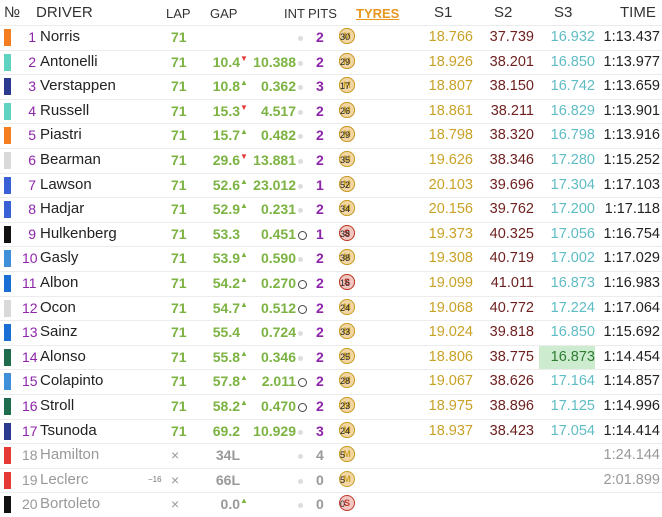 The image size is (662, 517). I want to click on lap-time: 1:17.118, so click(632, 209).